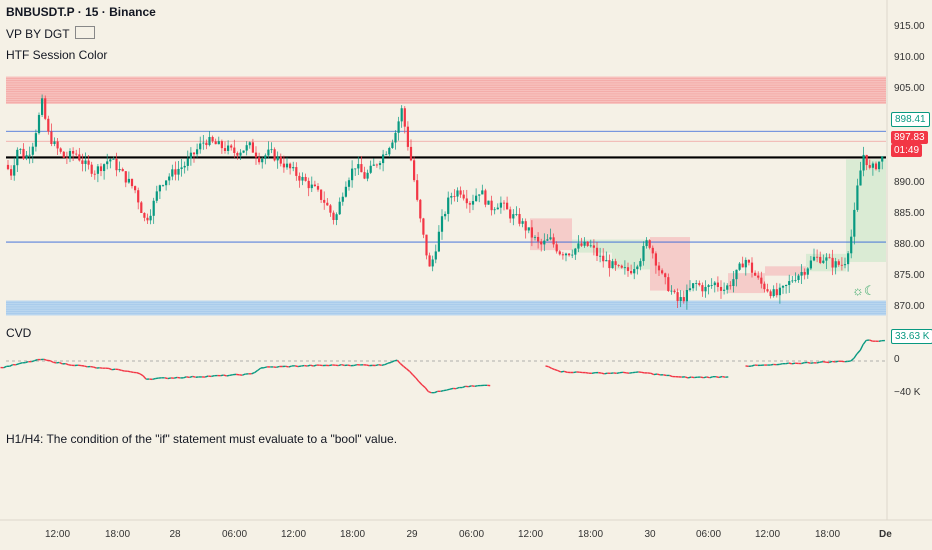 Image resolution: width=932 pixels, height=550 pixels. Describe the element at coordinates (909, 306) in the screenshot. I see `price-tick-label: 870.00` at that location.